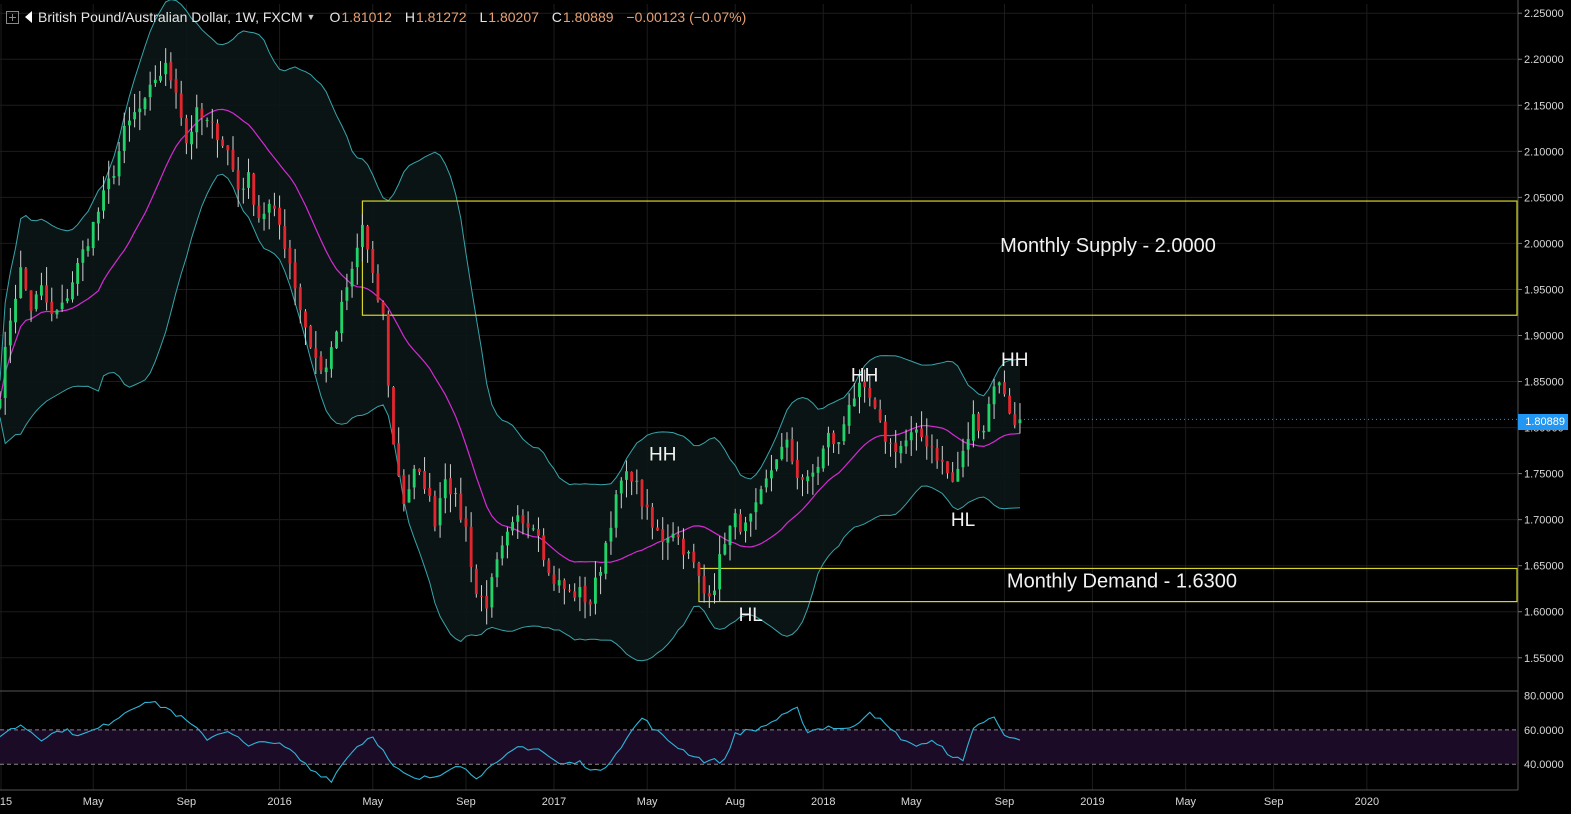 The width and height of the screenshot is (1571, 814). What do you see at coordinates (963, 520) in the screenshot?
I see `higher-low-label: HL` at bounding box center [963, 520].